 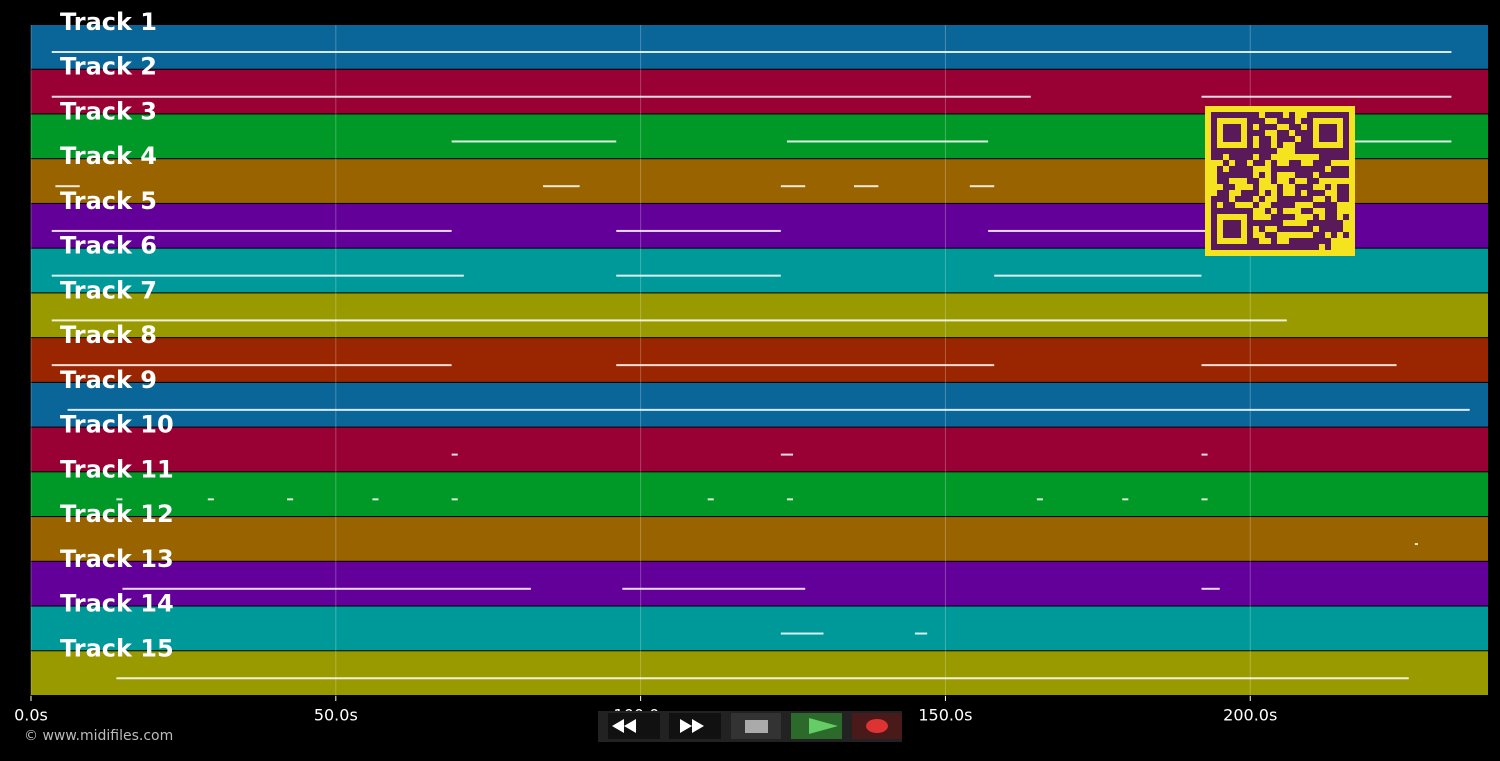 What do you see at coordinates (695, 726) in the screenshot?
I see `fast-forward-button` at bounding box center [695, 726].